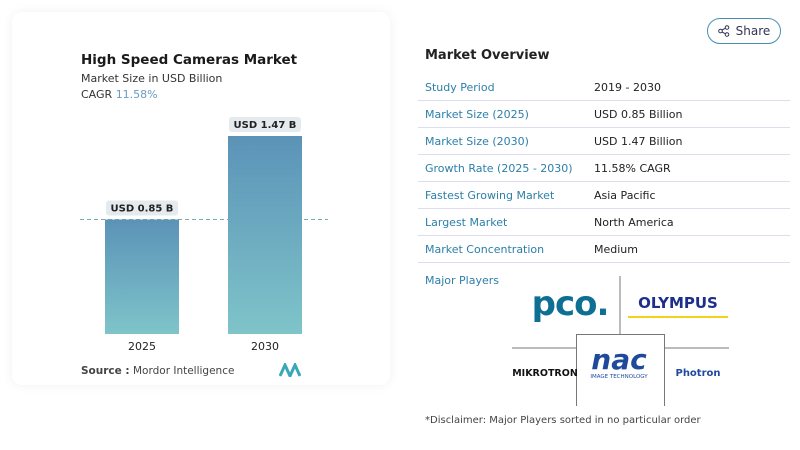 The width and height of the screenshot is (800, 450). What do you see at coordinates (290, 370) in the screenshot?
I see `mordor-logo-icon` at bounding box center [290, 370].